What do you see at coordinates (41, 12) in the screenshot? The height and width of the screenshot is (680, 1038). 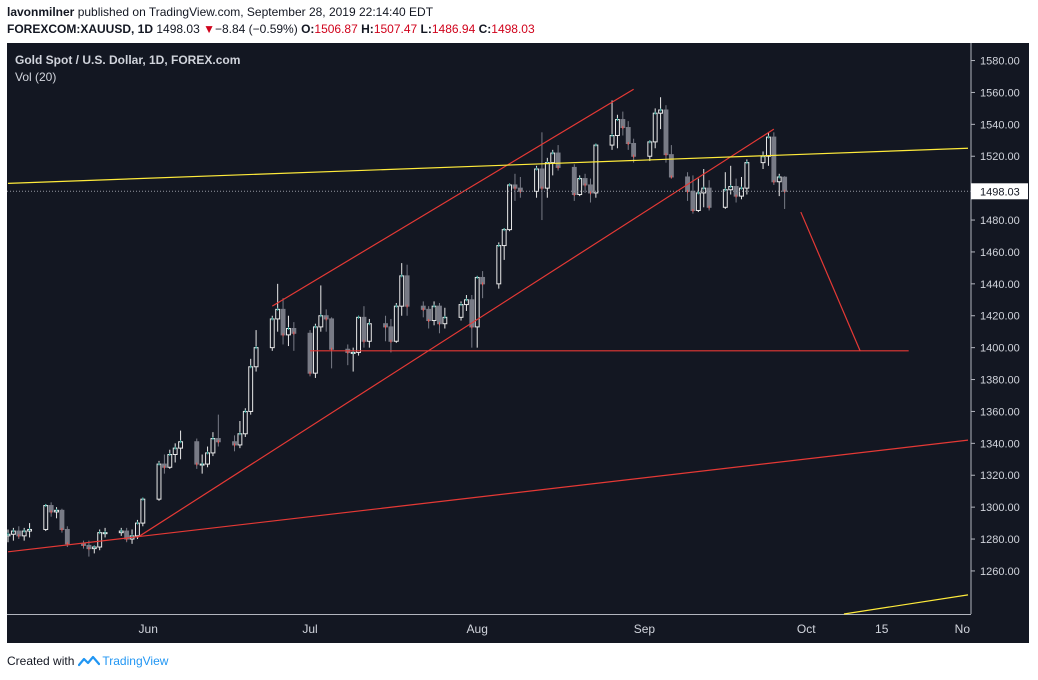 I see `author-link: lavonmilner` at bounding box center [41, 12].